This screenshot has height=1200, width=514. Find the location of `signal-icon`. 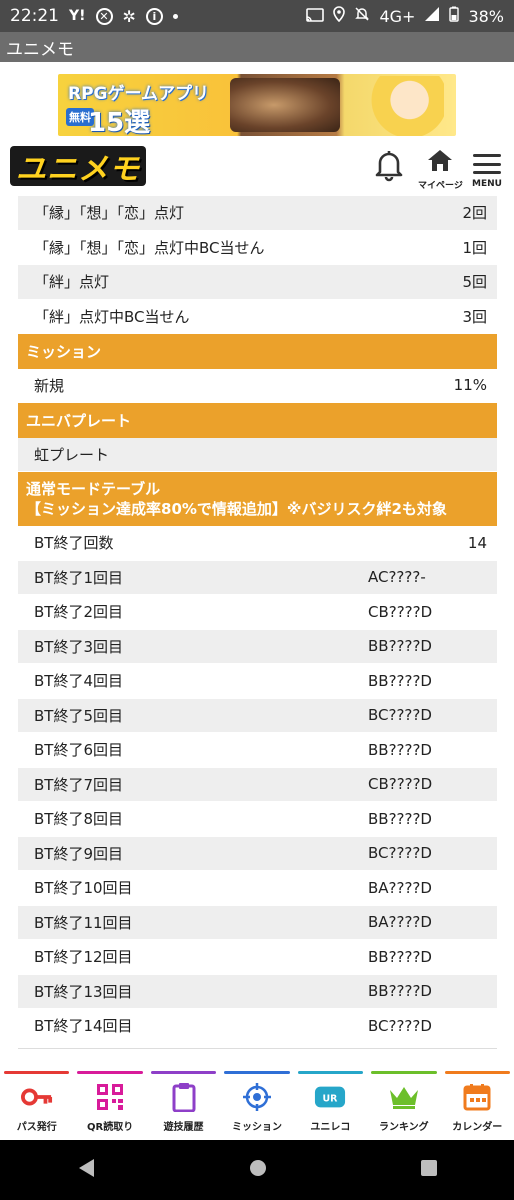

signal-icon is located at coordinates (432, 16).